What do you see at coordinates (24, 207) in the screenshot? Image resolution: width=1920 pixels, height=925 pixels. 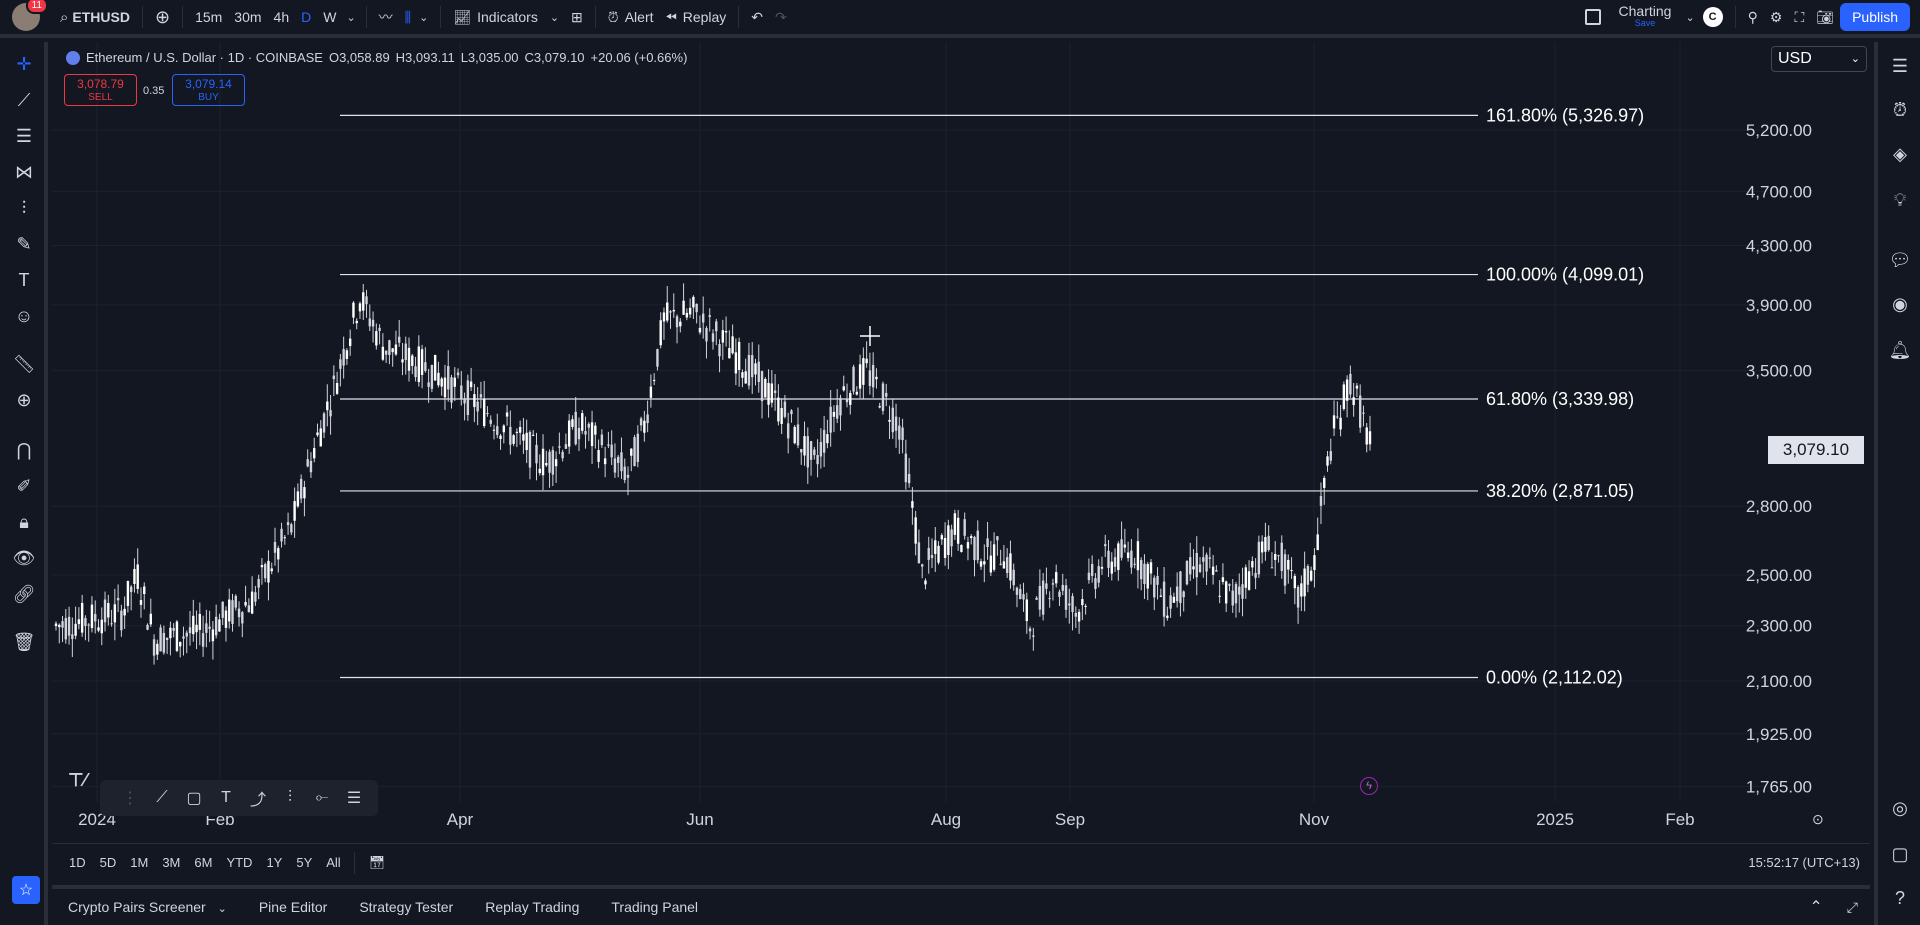 I see `forecasting-icon: ⫶` at bounding box center [24, 207].